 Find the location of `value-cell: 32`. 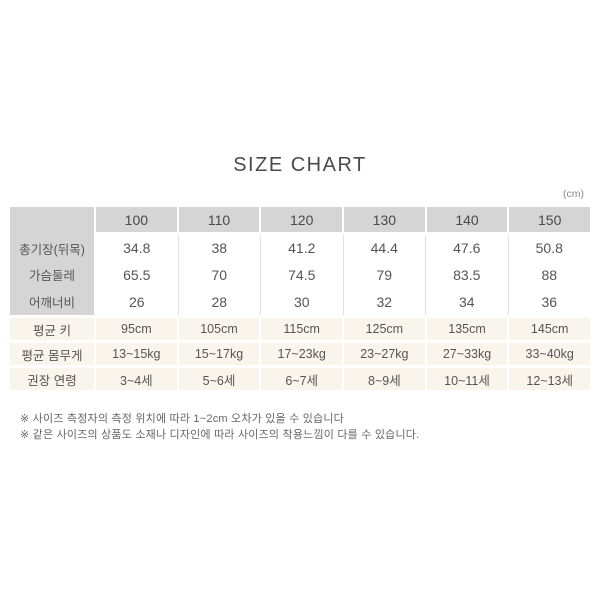

value-cell: 32 is located at coordinates (384, 302).